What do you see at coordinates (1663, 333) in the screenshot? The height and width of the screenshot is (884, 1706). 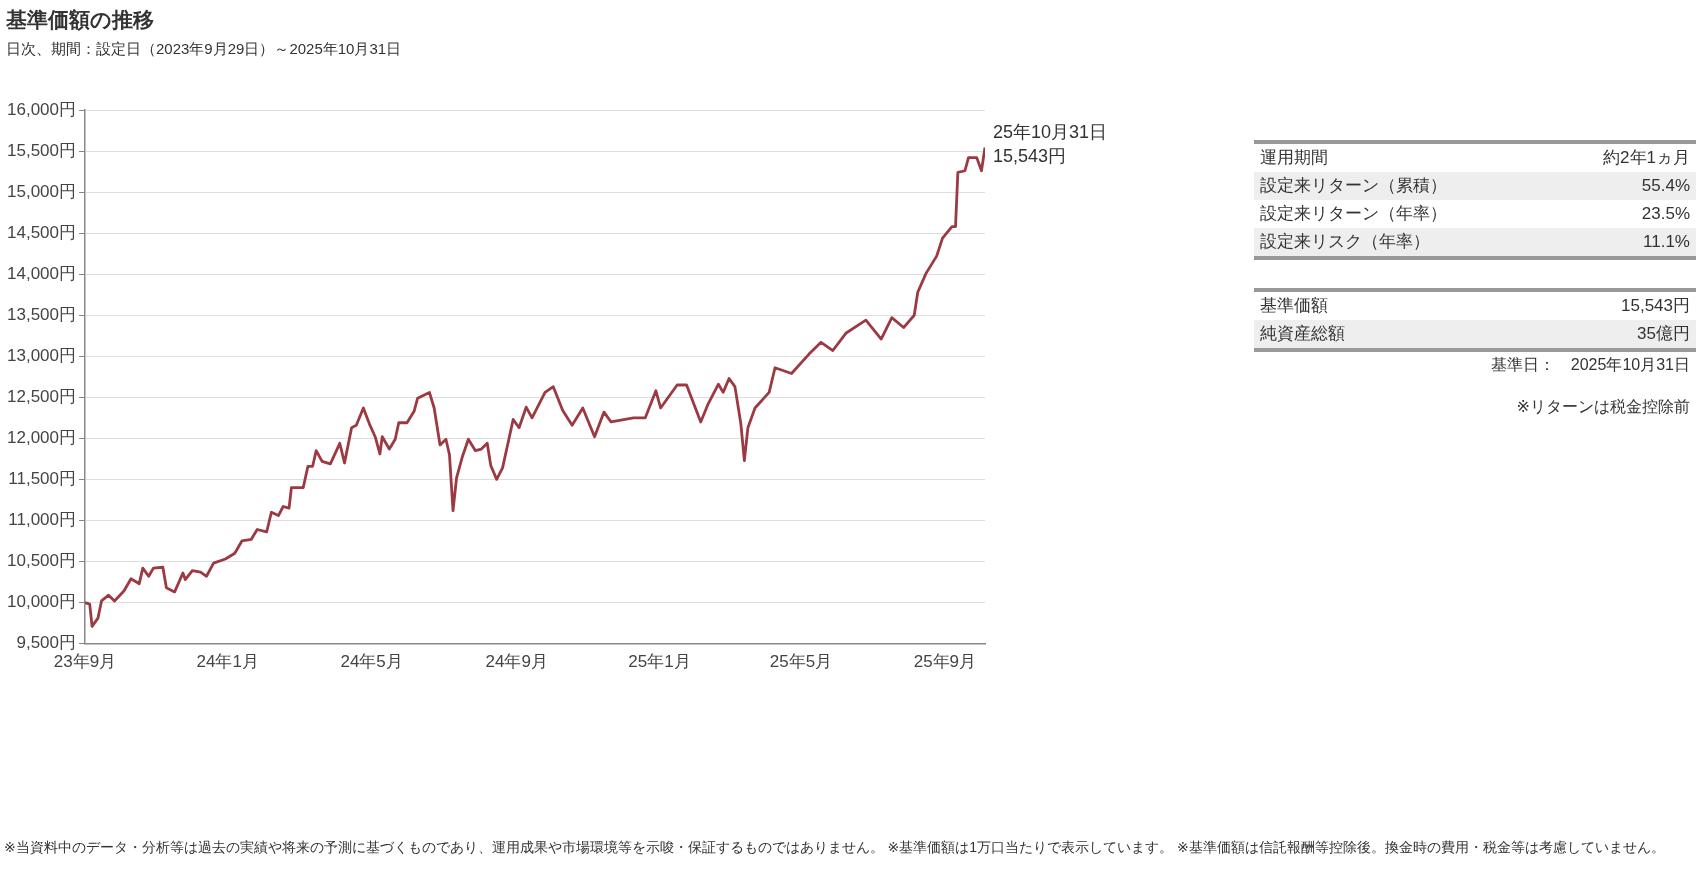 I see `text: 35億円` at bounding box center [1663, 333].